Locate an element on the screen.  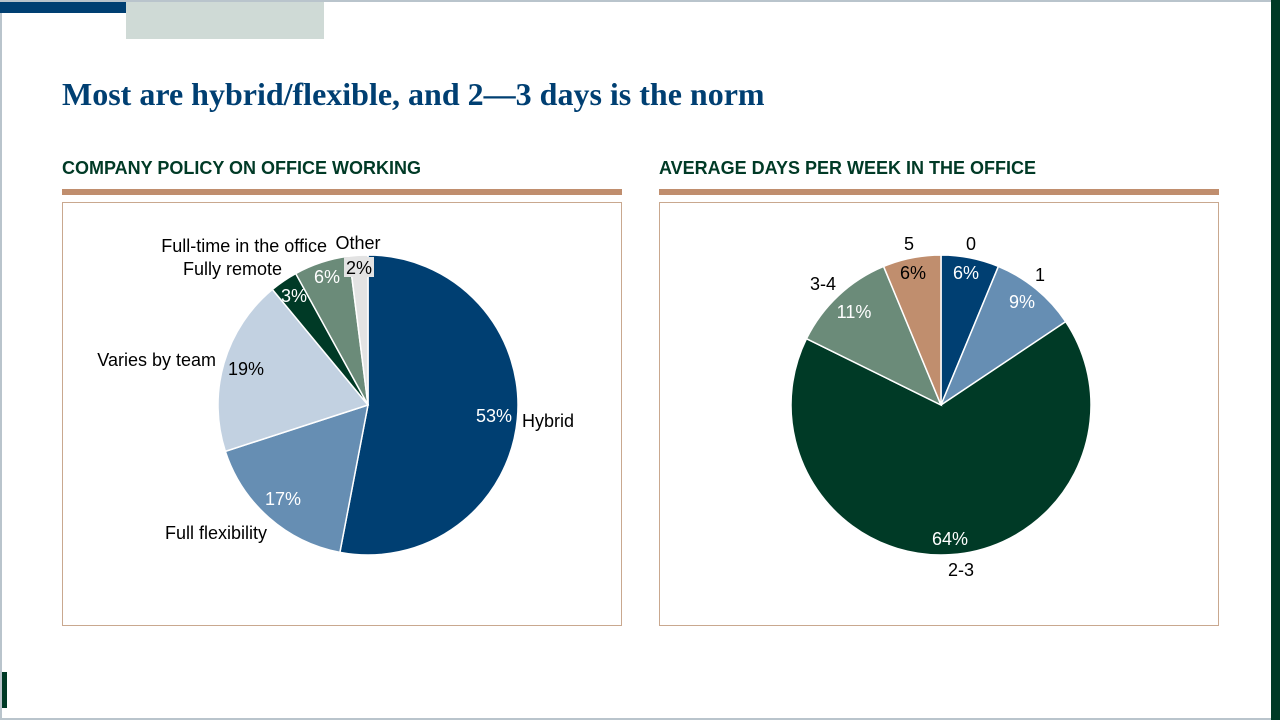
policy-category-label-hybrid: Hybrid is located at coordinates (548, 421).